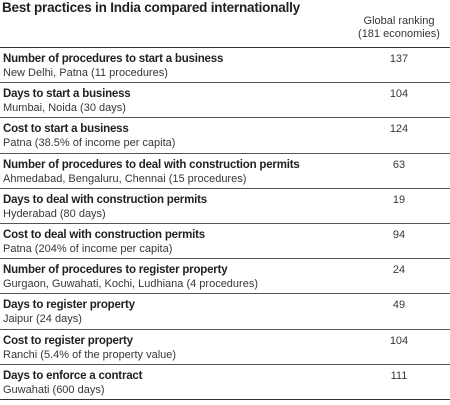 The width and height of the screenshot is (450, 405). Describe the element at coordinates (73, 375) in the screenshot. I see `indicator-label: Days to enforce a contract` at that location.